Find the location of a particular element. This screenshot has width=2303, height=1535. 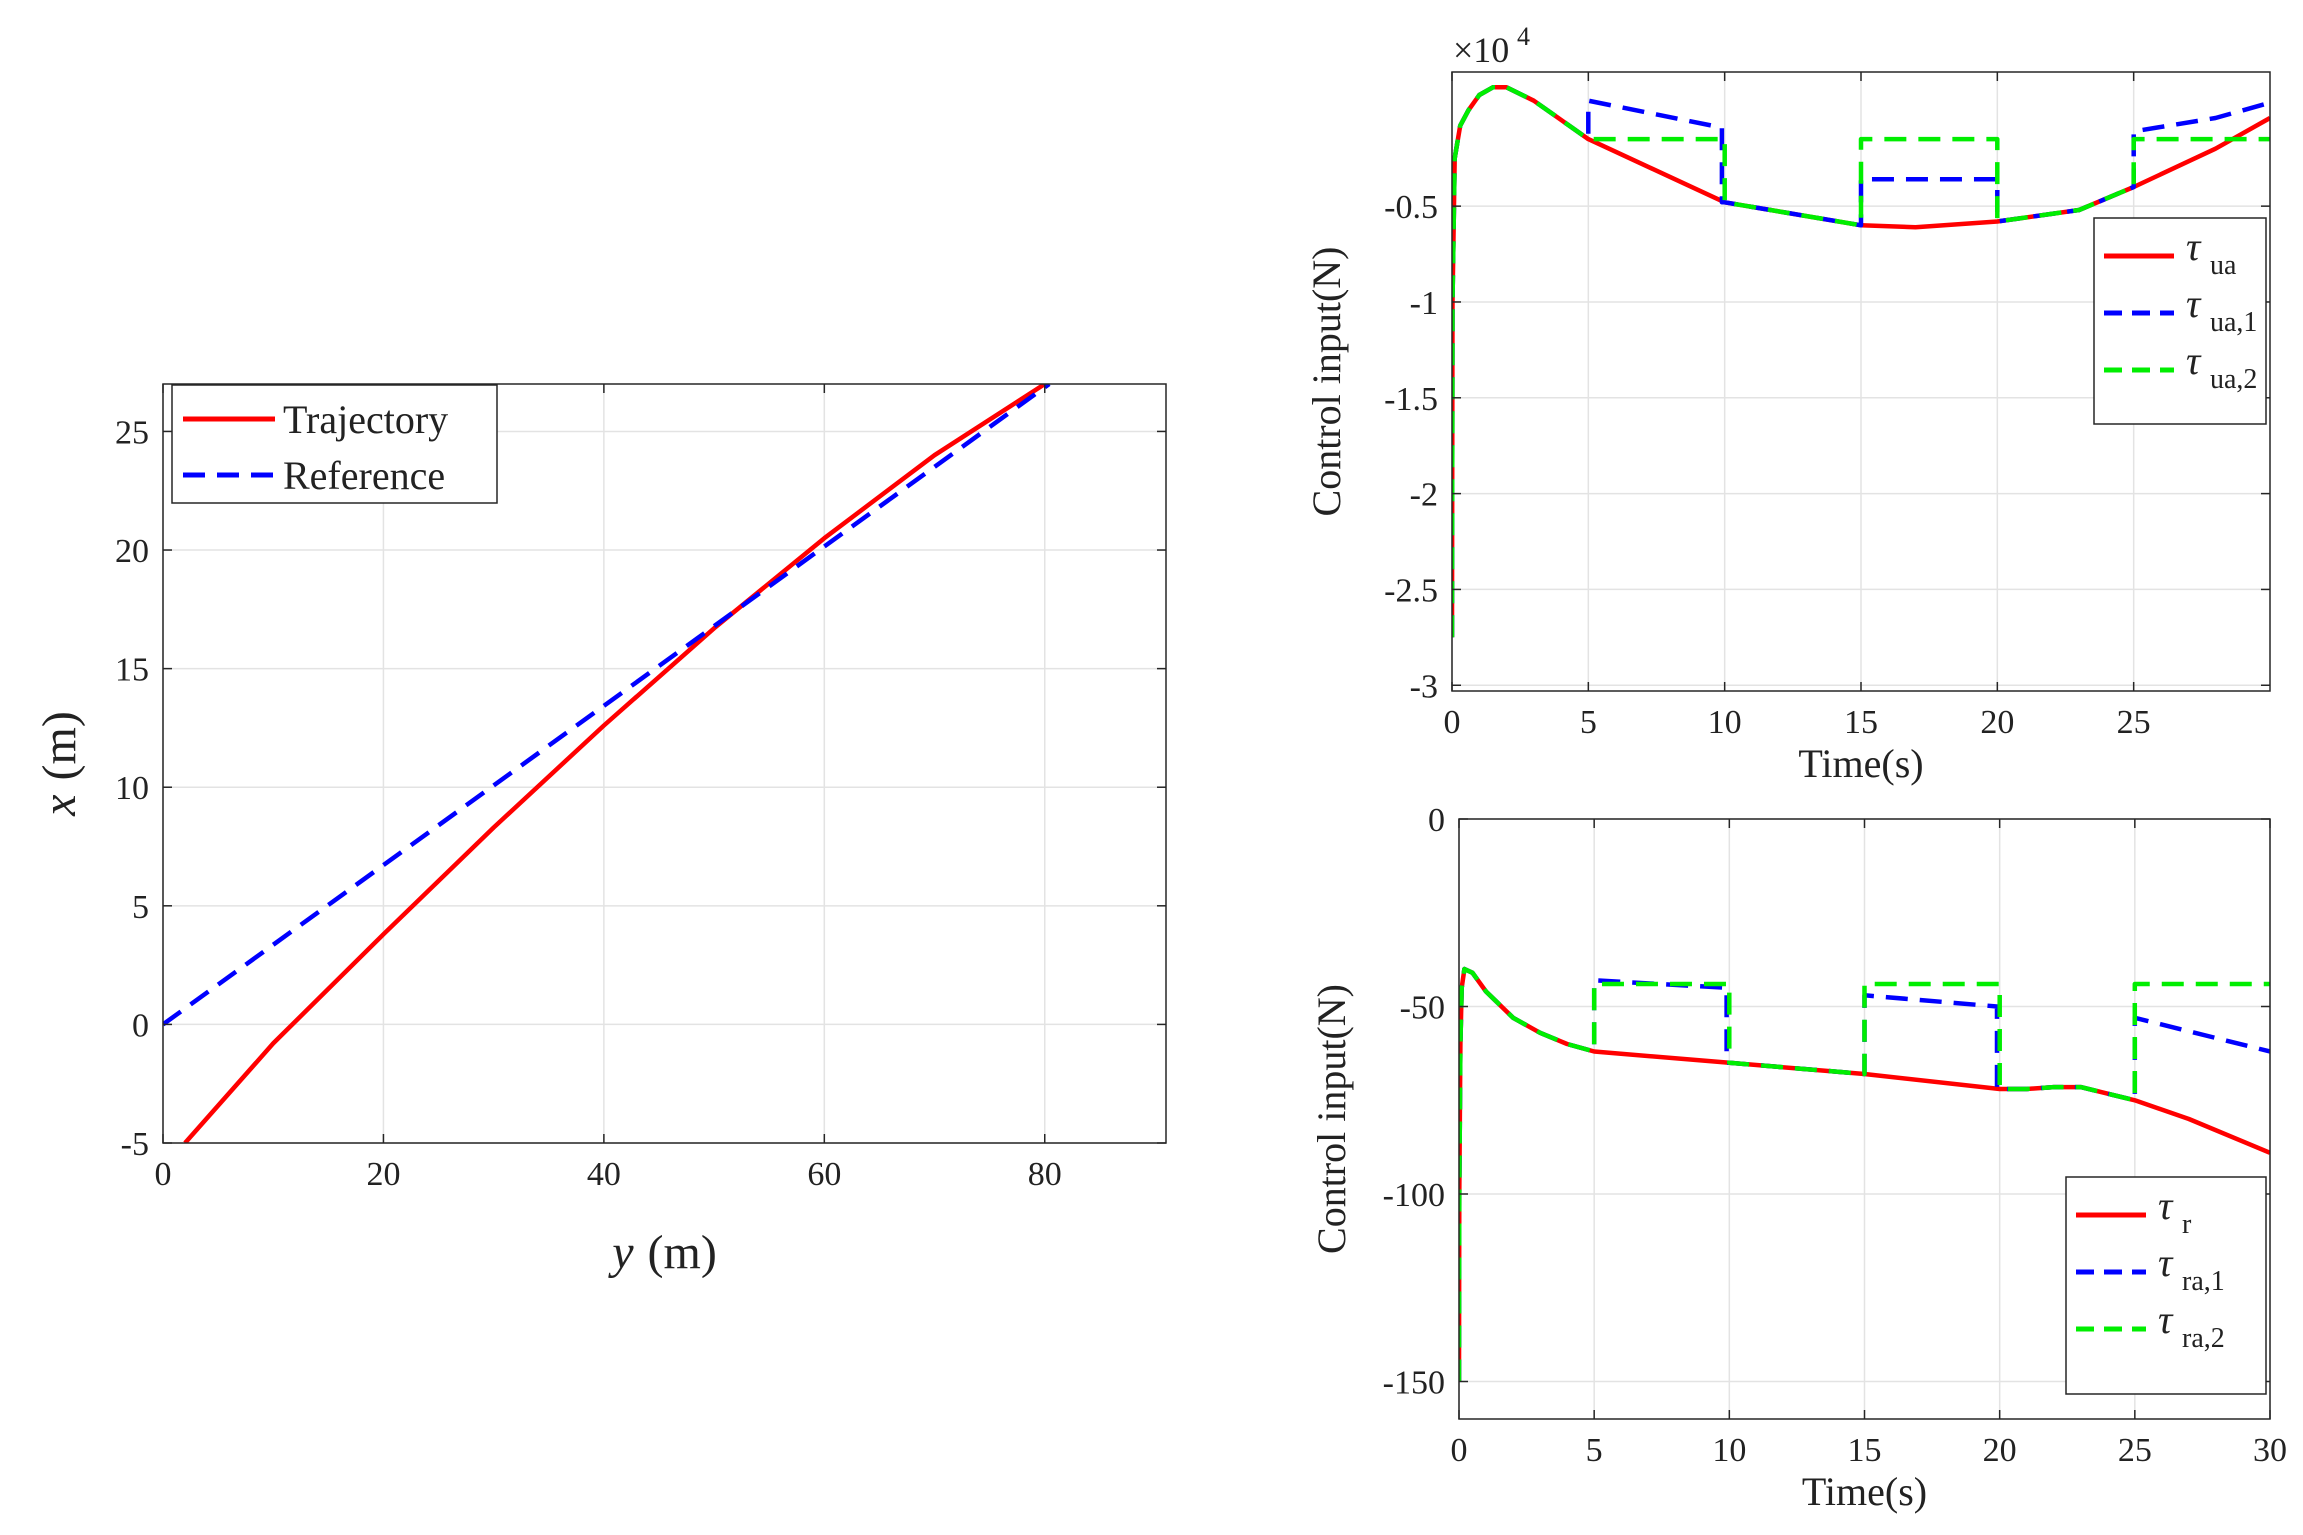

y-tick-label: -3 is located at coordinates (1424, 686).